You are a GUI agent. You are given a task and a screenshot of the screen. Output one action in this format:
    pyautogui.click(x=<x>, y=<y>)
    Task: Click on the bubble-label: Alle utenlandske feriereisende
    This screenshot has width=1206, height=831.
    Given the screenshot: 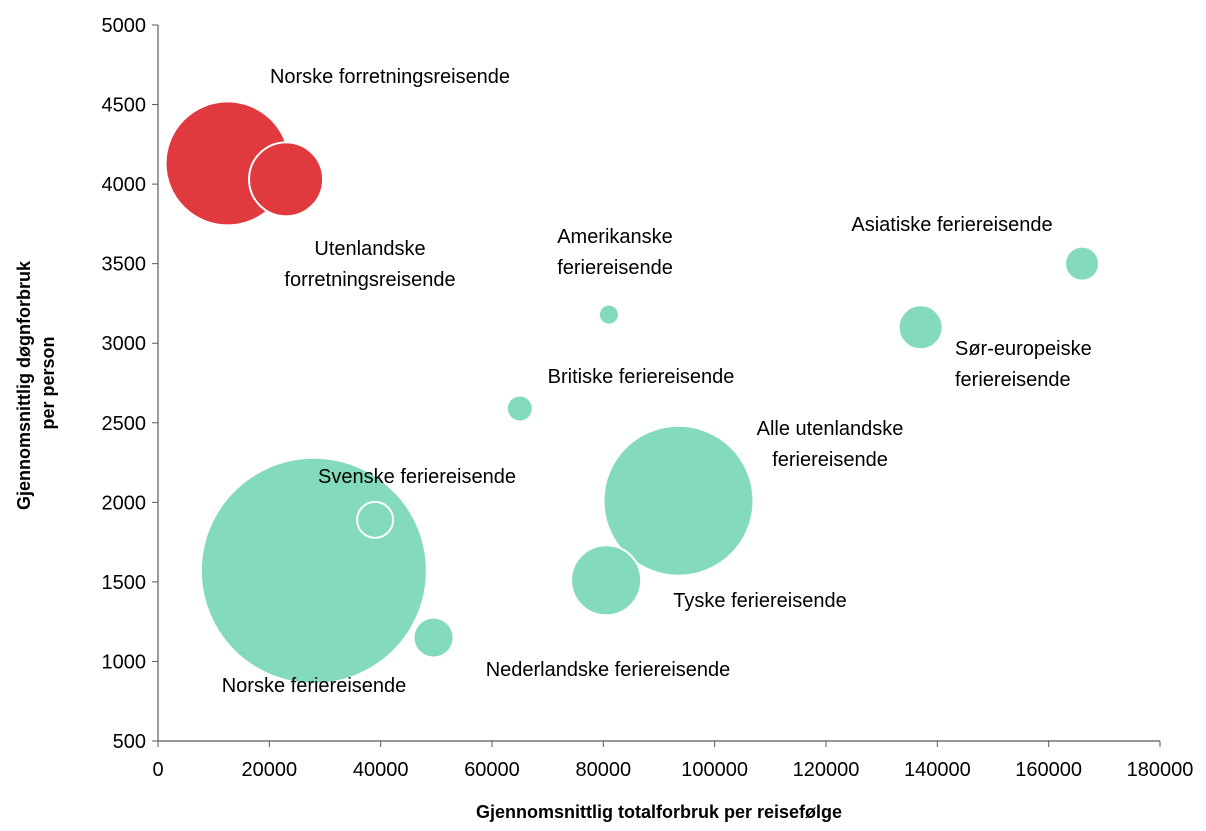 What is the action you would take?
    pyautogui.click(x=830, y=444)
    